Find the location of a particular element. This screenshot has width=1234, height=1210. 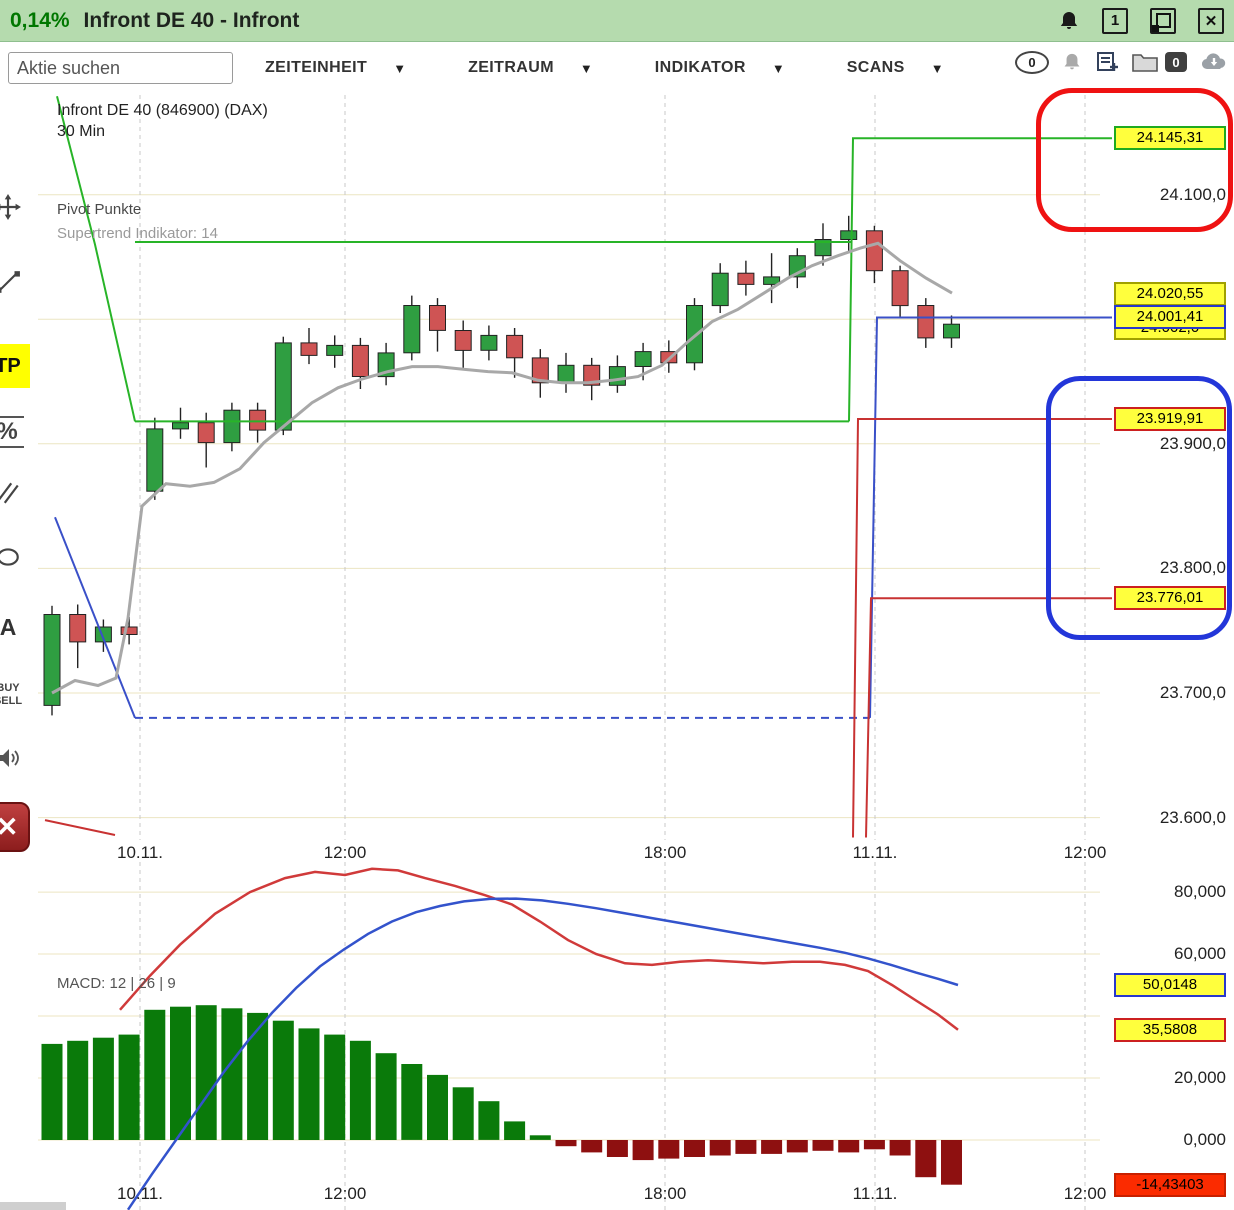

text-tool: A is located at coordinates (8, 627).